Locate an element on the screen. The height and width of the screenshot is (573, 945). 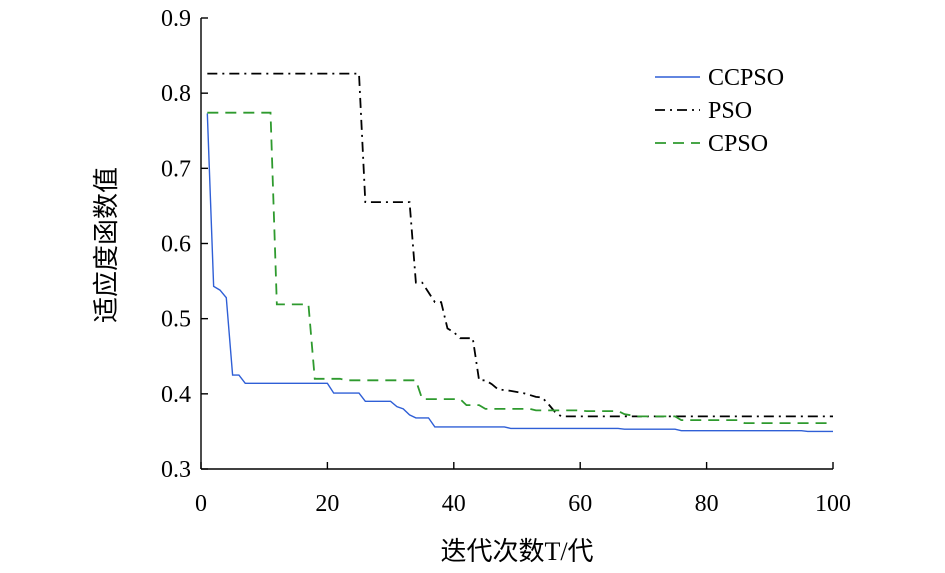
y-tick-label: 0.6 is located at coordinates (176, 245).